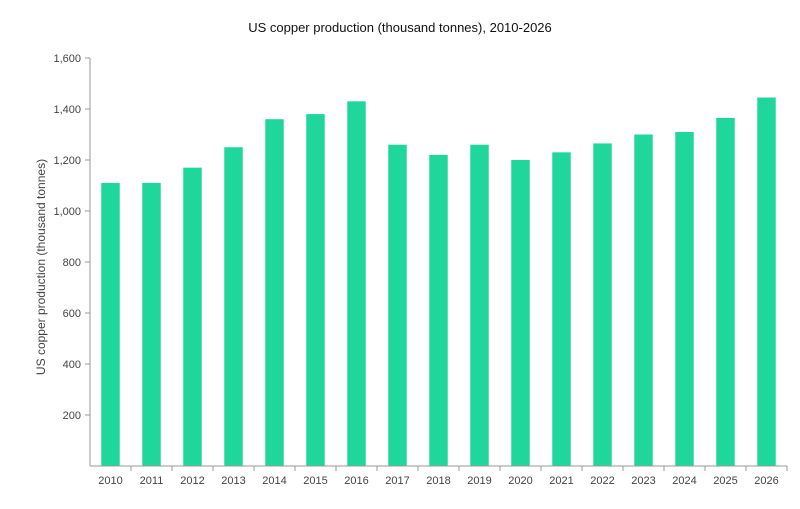  What do you see at coordinates (41, 267) in the screenshot?
I see `y-axis-title: US copper production (thousand tonnes)` at bounding box center [41, 267].